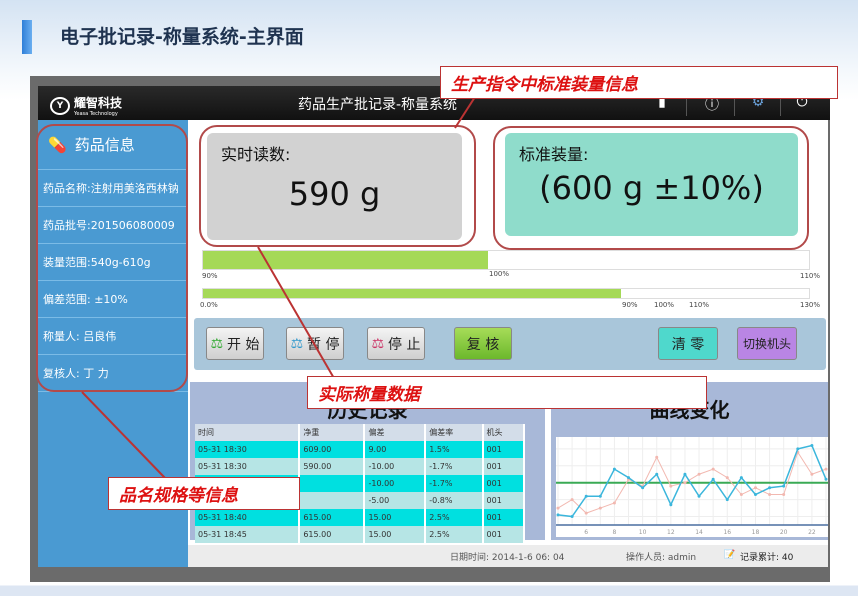 This screenshot has height=596, width=858. What do you see at coordinates (504, 432) in the screenshot?
I see `column-header: 机头` at bounding box center [504, 432].